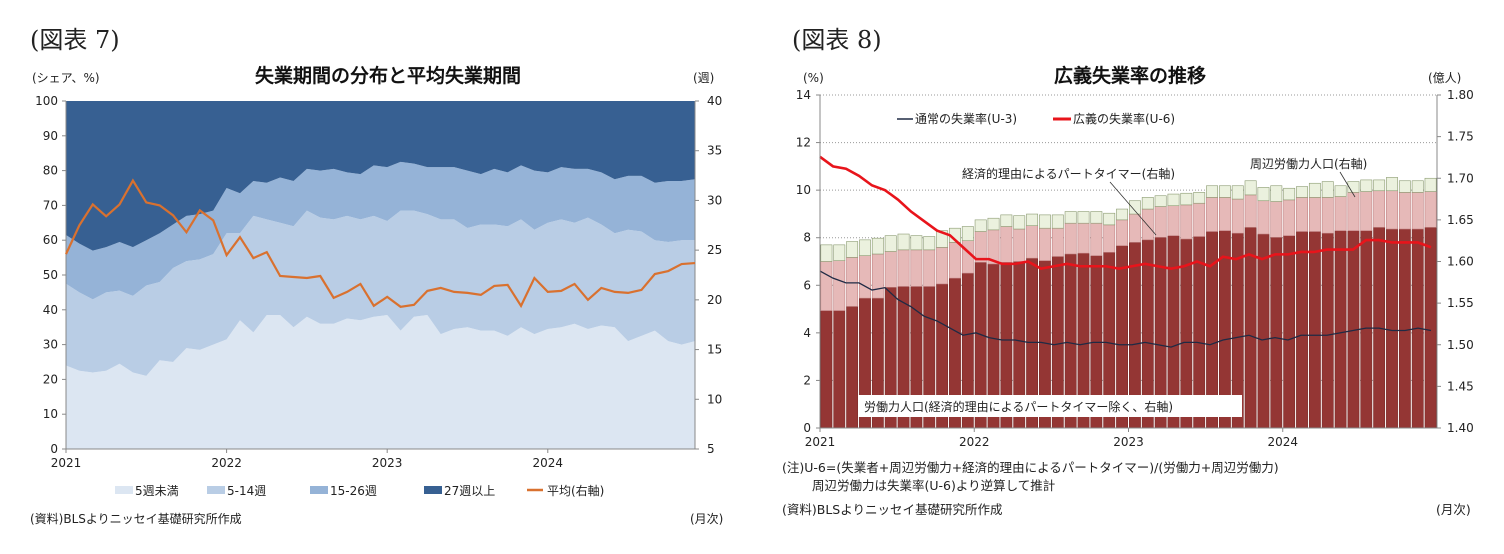  Describe the element at coordinates (1308, 163) in the screenshot. I see `annotation-marginal: 周辺労働力人口(右軸)` at that location.